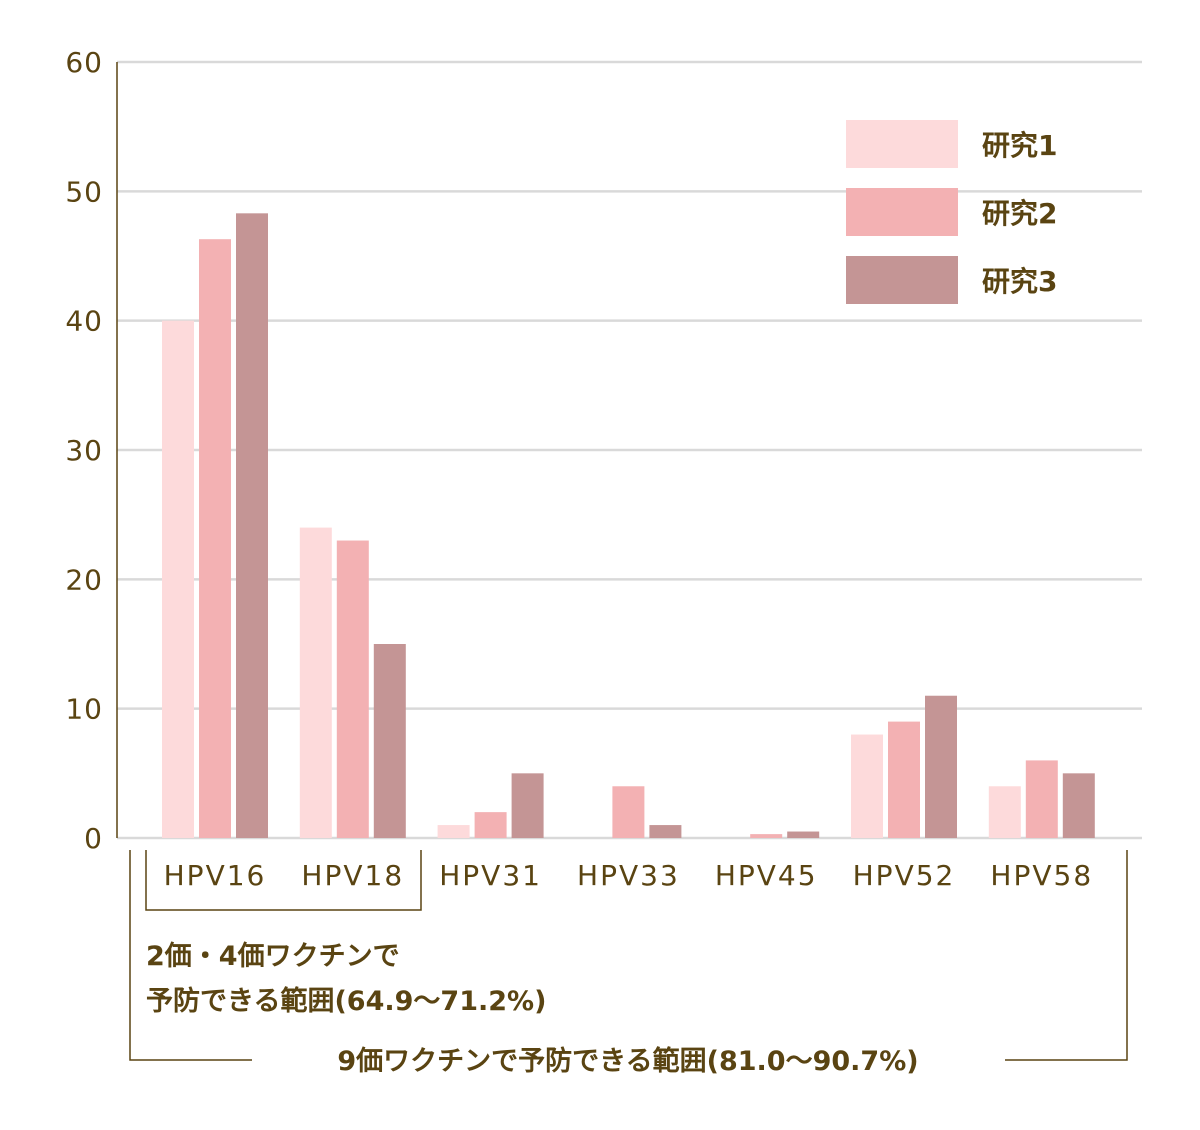 This screenshot has height=1130, width=1200. What do you see at coordinates (1041, 875) in the screenshot?
I see `x-category-label: HPV58` at bounding box center [1041, 875].